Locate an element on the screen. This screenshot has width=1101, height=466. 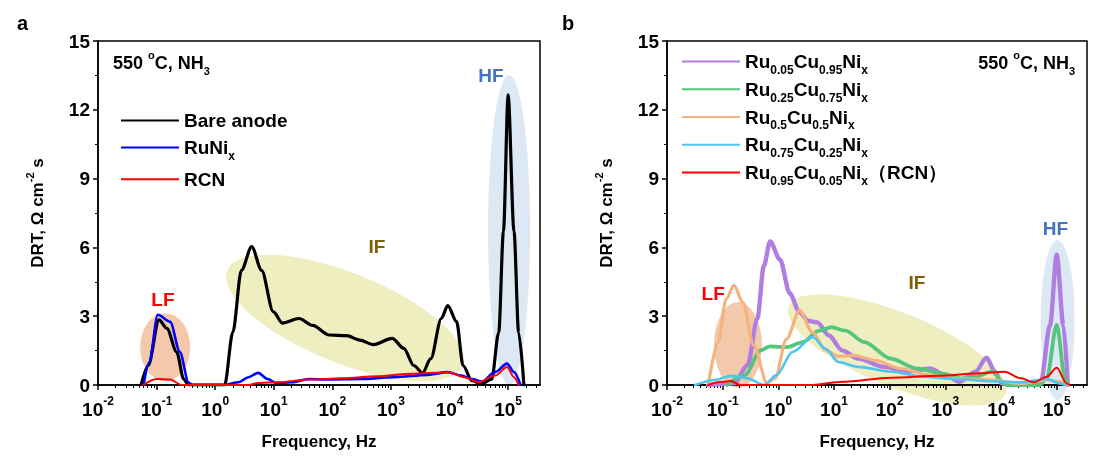
legend-label: Bare anode is located at coordinates (236, 120).